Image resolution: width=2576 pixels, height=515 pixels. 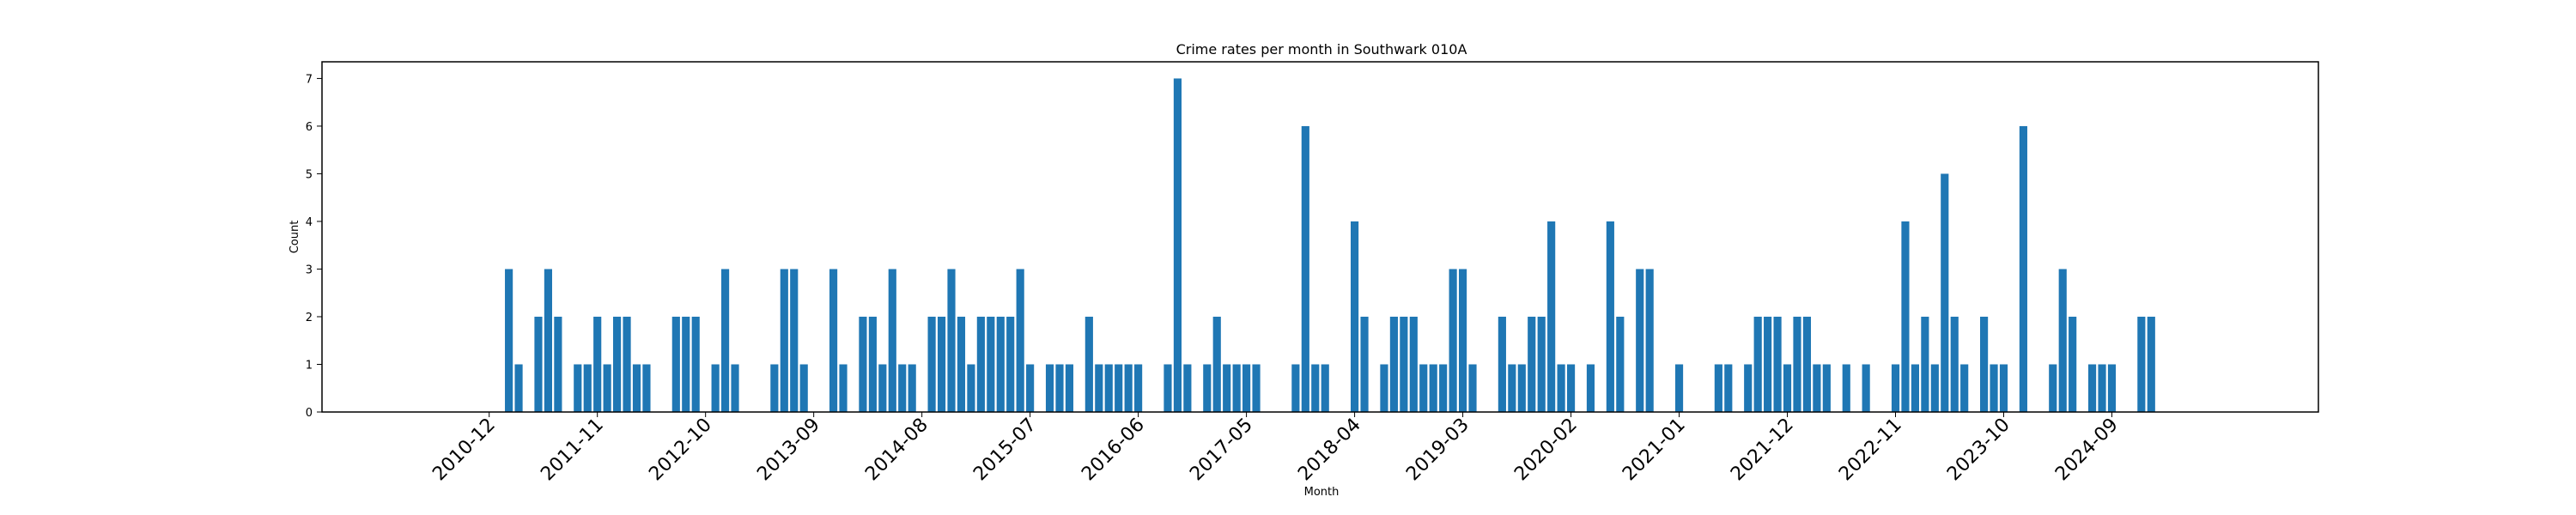 I want to click on y-tick-label: 6, so click(x=310, y=127).